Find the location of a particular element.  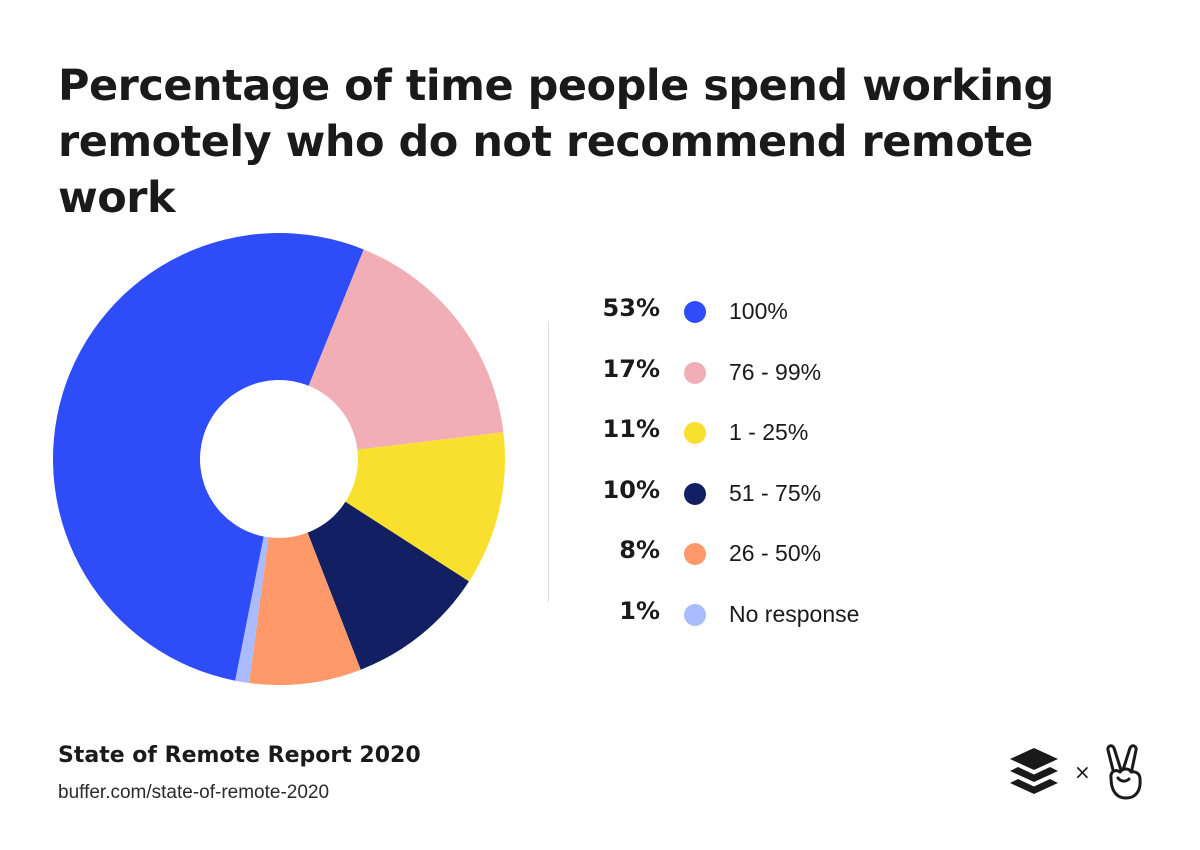

report-url: buffer.com/state-of-remote-2020 is located at coordinates (194, 792).